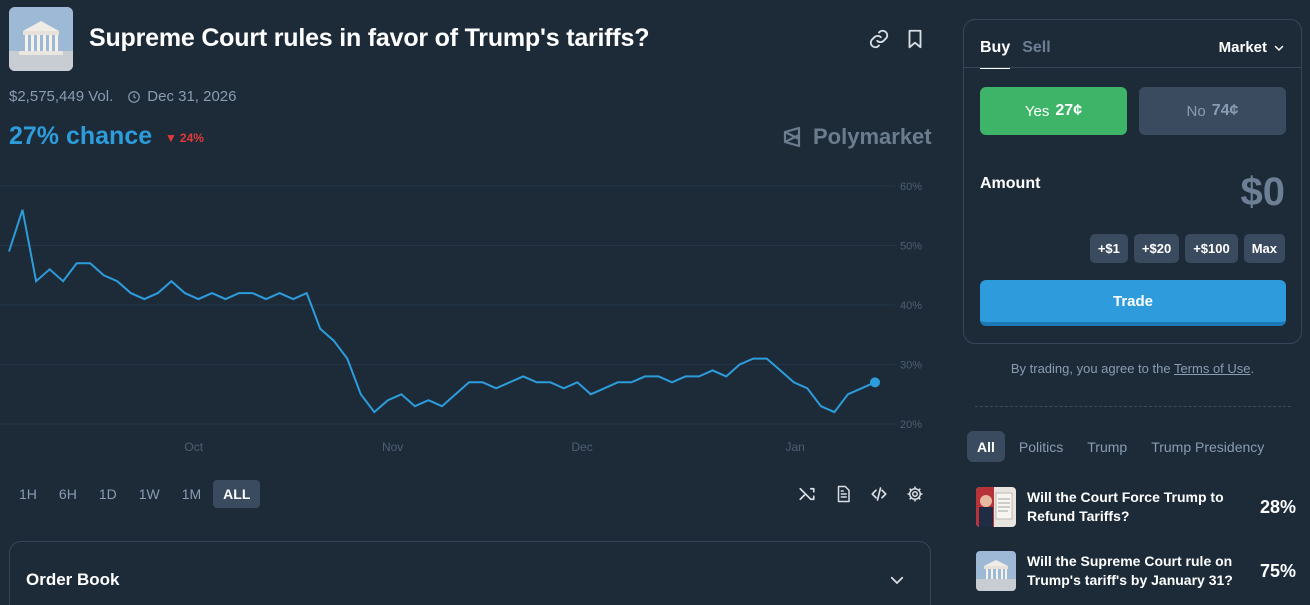  I want to click on quick-amounts: +$1 +$20 +$100 Max, so click(1187, 248).